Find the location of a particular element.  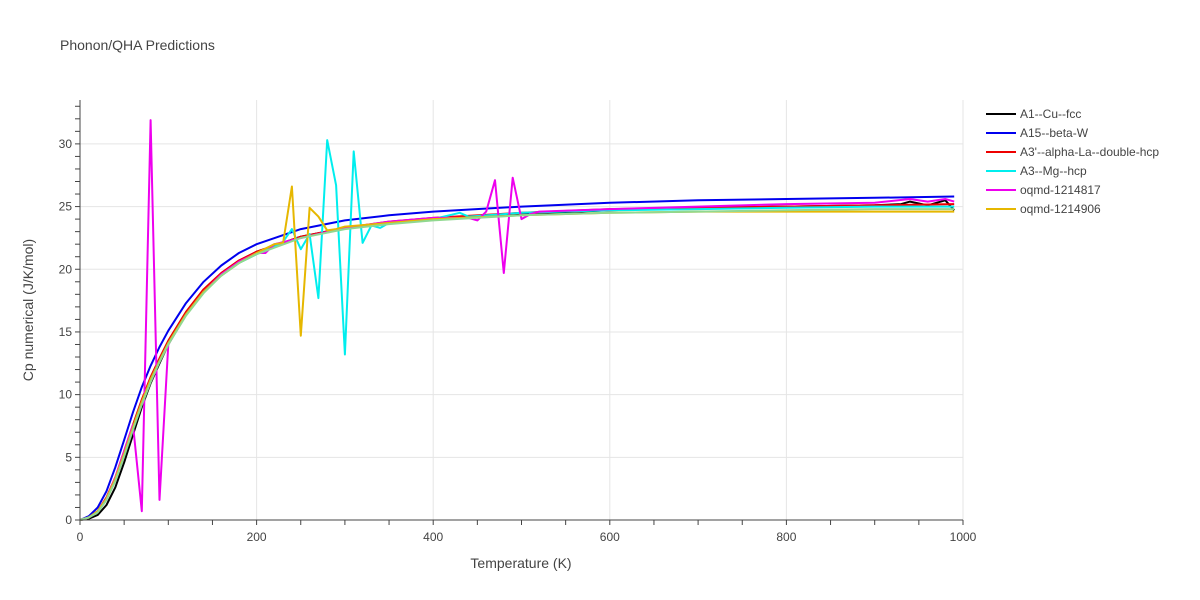

legend-item: oqmd-1214906 is located at coordinates (1043, 209).